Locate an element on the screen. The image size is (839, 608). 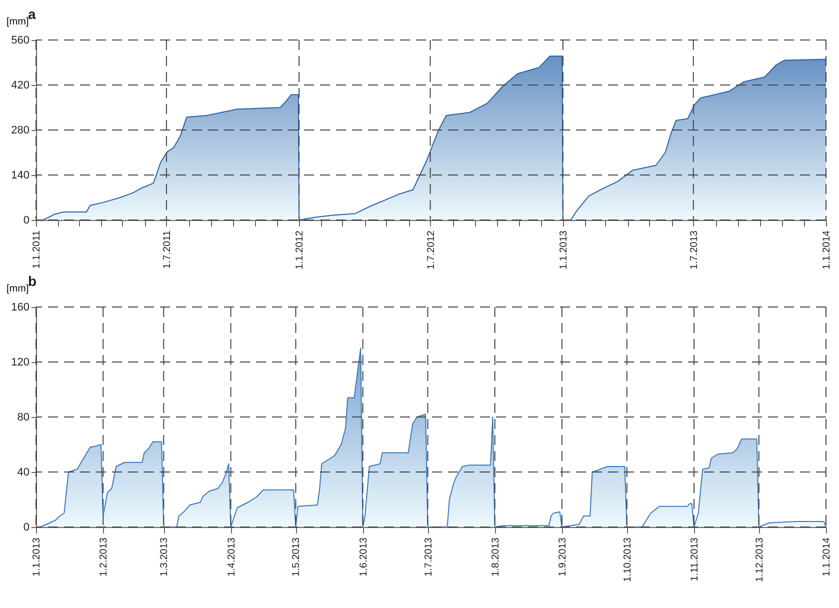
x-tick-label: 1.1.2011 is located at coordinates (37, 249).